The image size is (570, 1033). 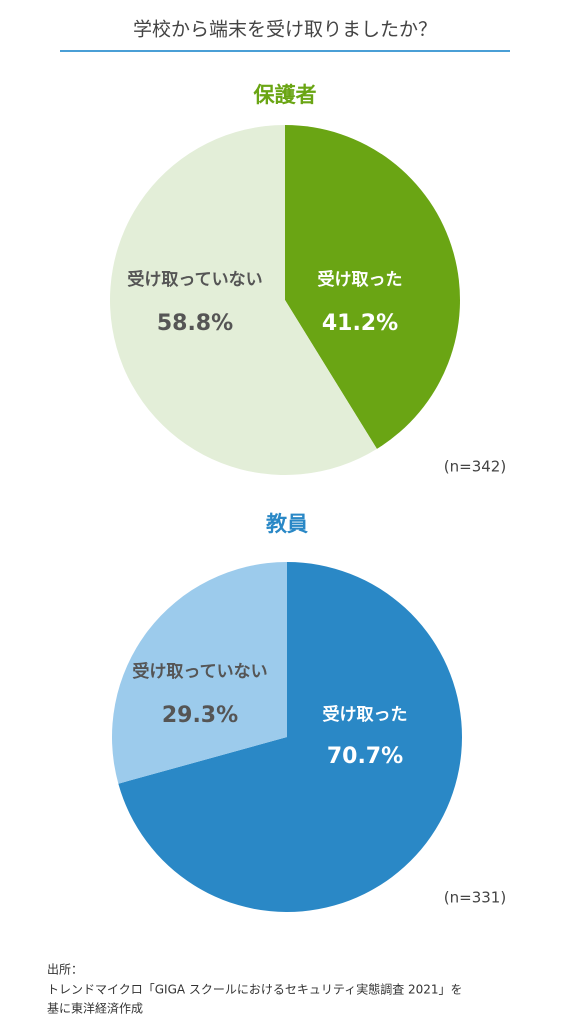 What do you see at coordinates (285, 95) in the screenshot?
I see `chart-title: 保護者` at bounding box center [285, 95].